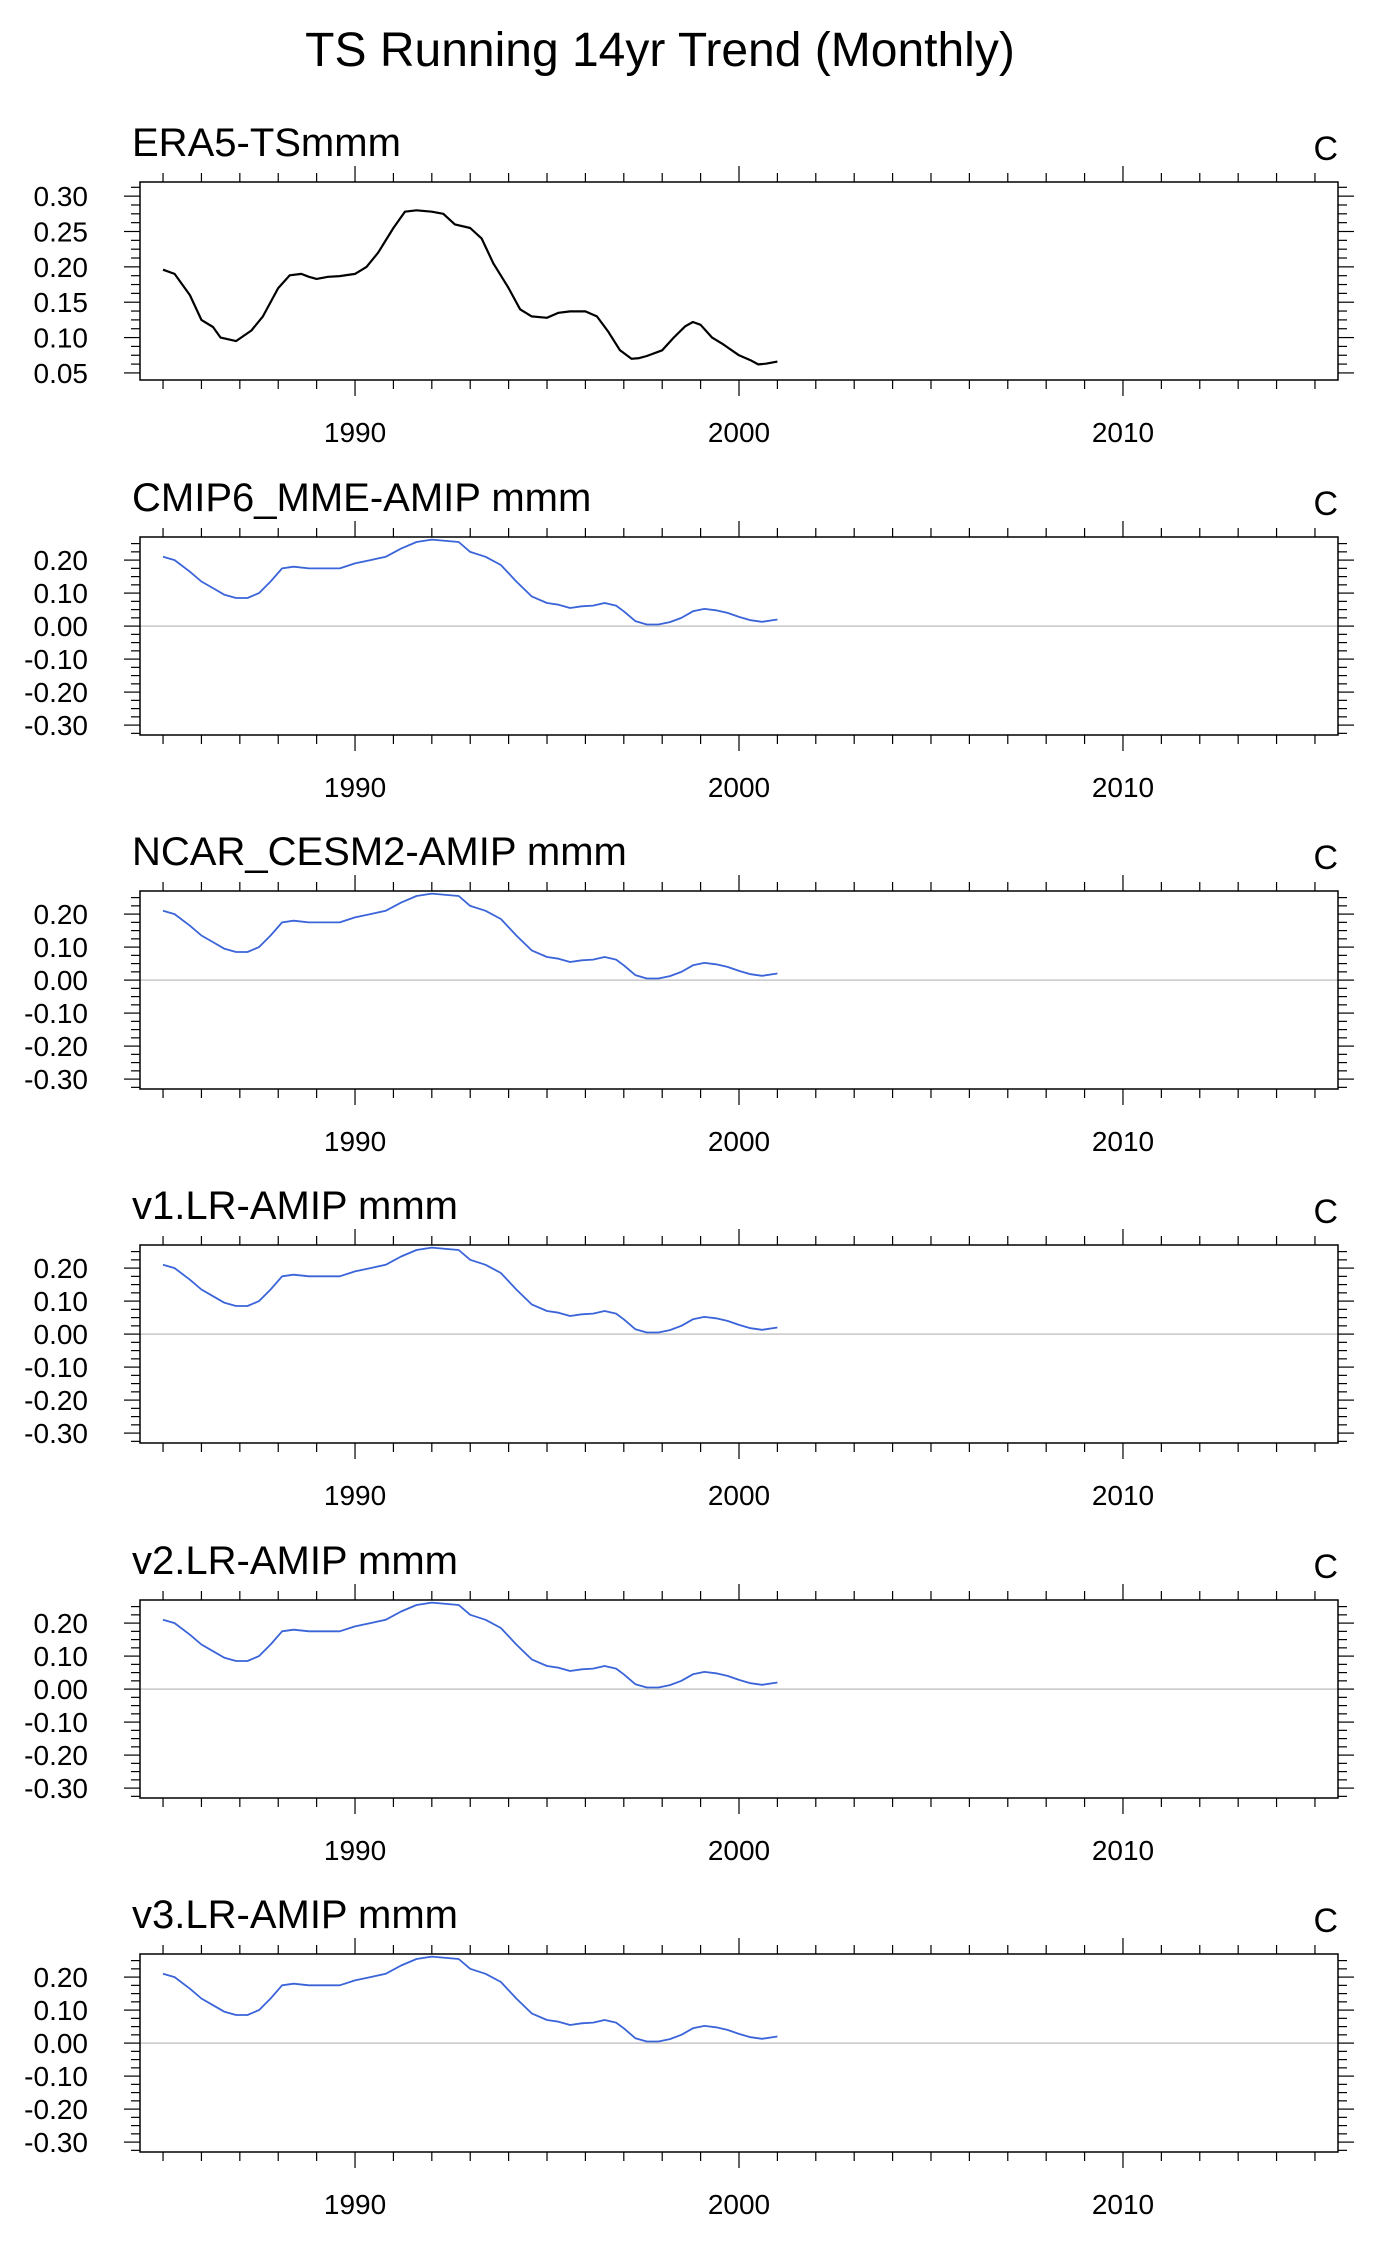  What do you see at coordinates (295, 1206) in the screenshot?
I see `panel-title: v1.LR-AMIP mmm` at bounding box center [295, 1206].